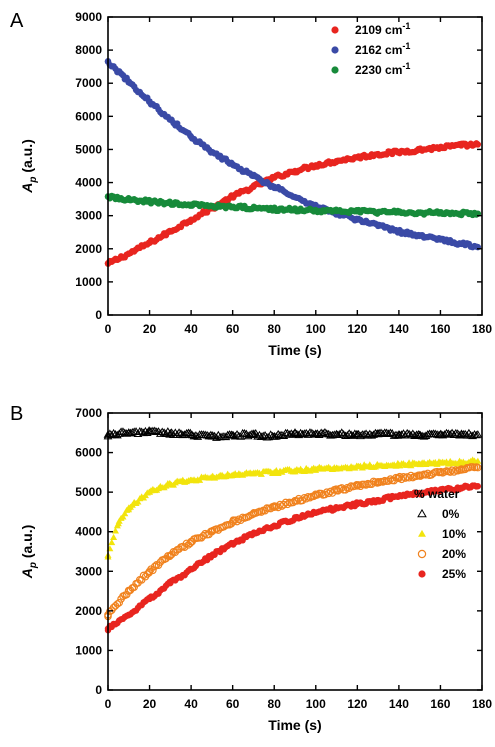  What do you see at coordinates (382, 29) in the screenshot?
I see `legend-label: 2109 cm-1` at bounding box center [382, 29].